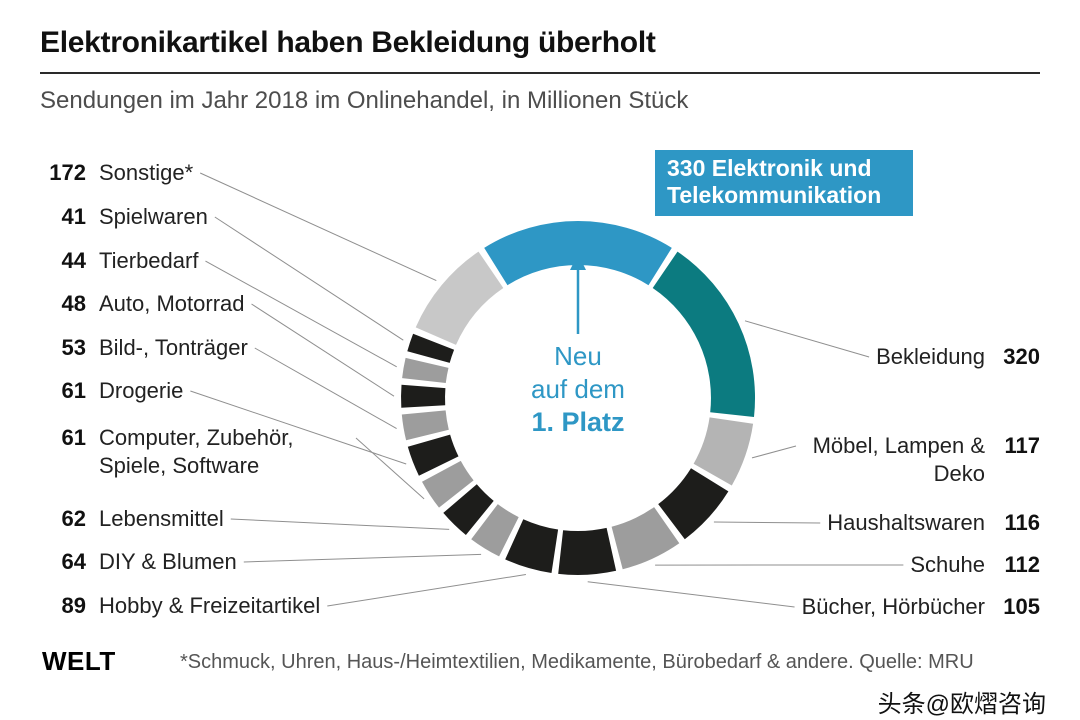 The width and height of the screenshot is (1080, 720). What do you see at coordinates (540, 73) in the screenshot?
I see `title-underline` at bounding box center [540, 73].